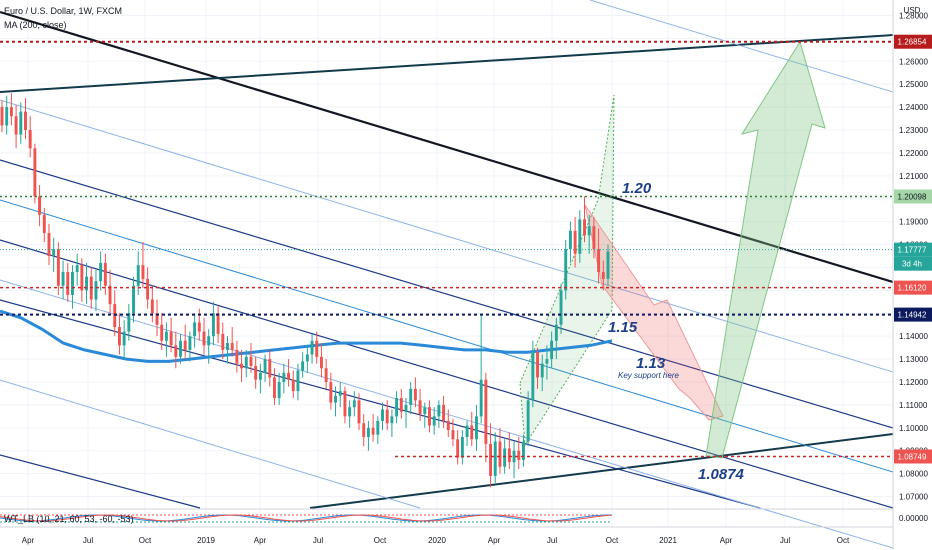  What do you see at coordinates (912, 10) in the screenshot?
I see `currency-label: USD` at bounding box center [912, 10].